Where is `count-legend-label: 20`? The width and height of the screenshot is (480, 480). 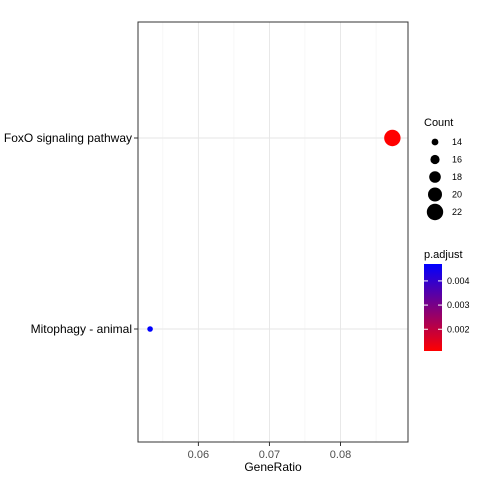 count-legend-label: 20 is located at coordinates (457, 195).